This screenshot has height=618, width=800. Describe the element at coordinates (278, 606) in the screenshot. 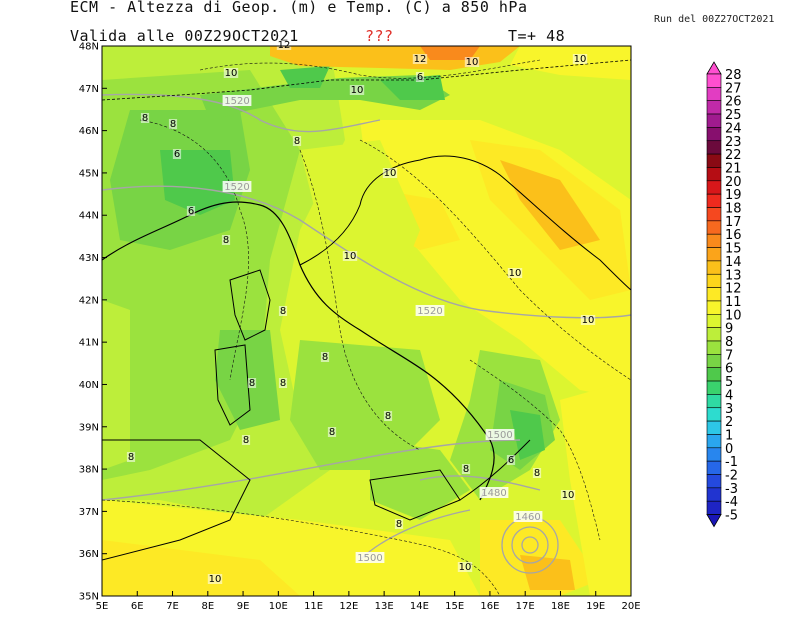

I see `lon-tick-label: 10E` at that location.